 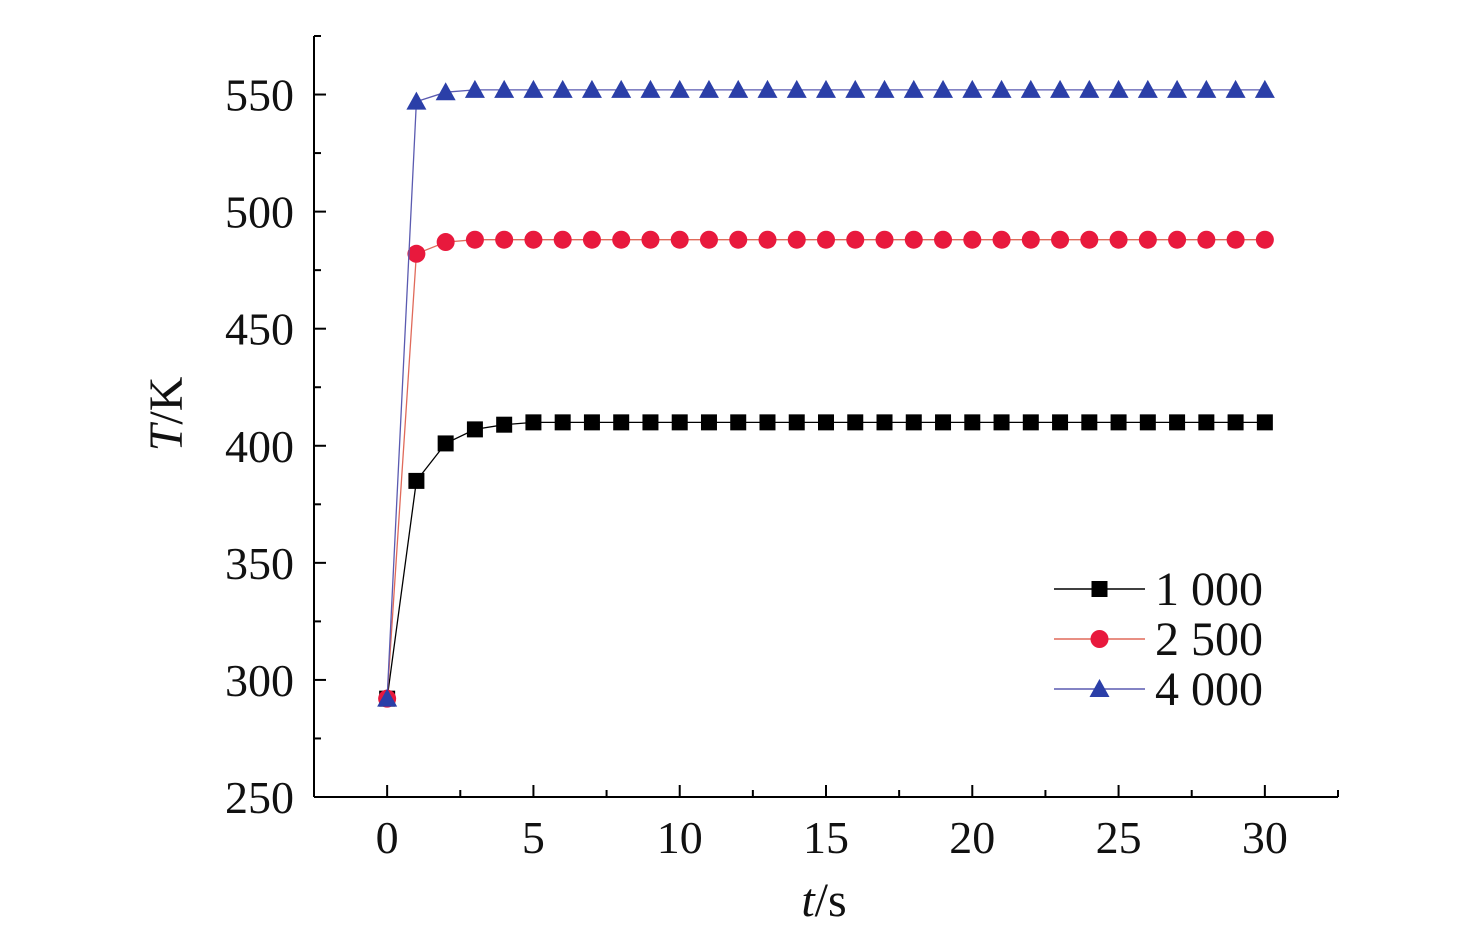 What do you see at coordinates (1209, 589) in the screenshot?
I see `legend-label: 1 000` at bounding box center [1209, 589].